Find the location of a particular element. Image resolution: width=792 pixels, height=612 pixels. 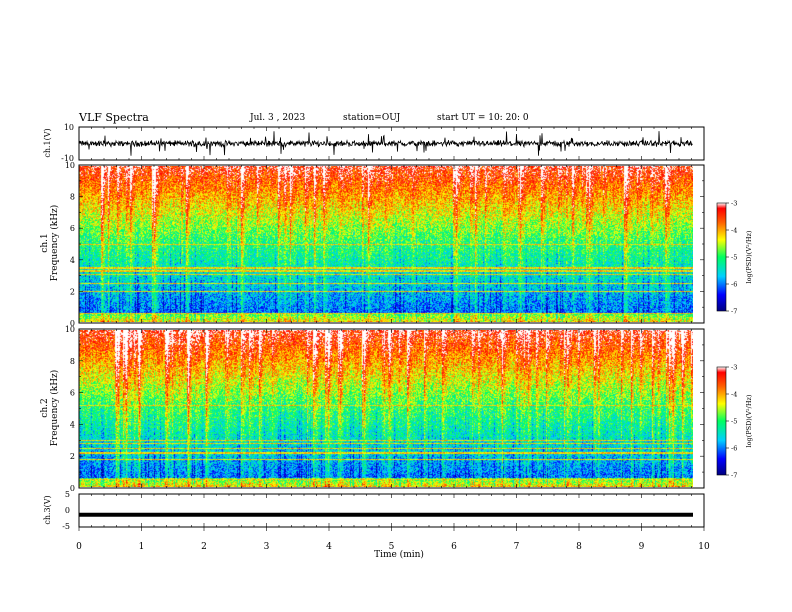

ch3-ytick-top: 5 is located at coordinates (67, 494).